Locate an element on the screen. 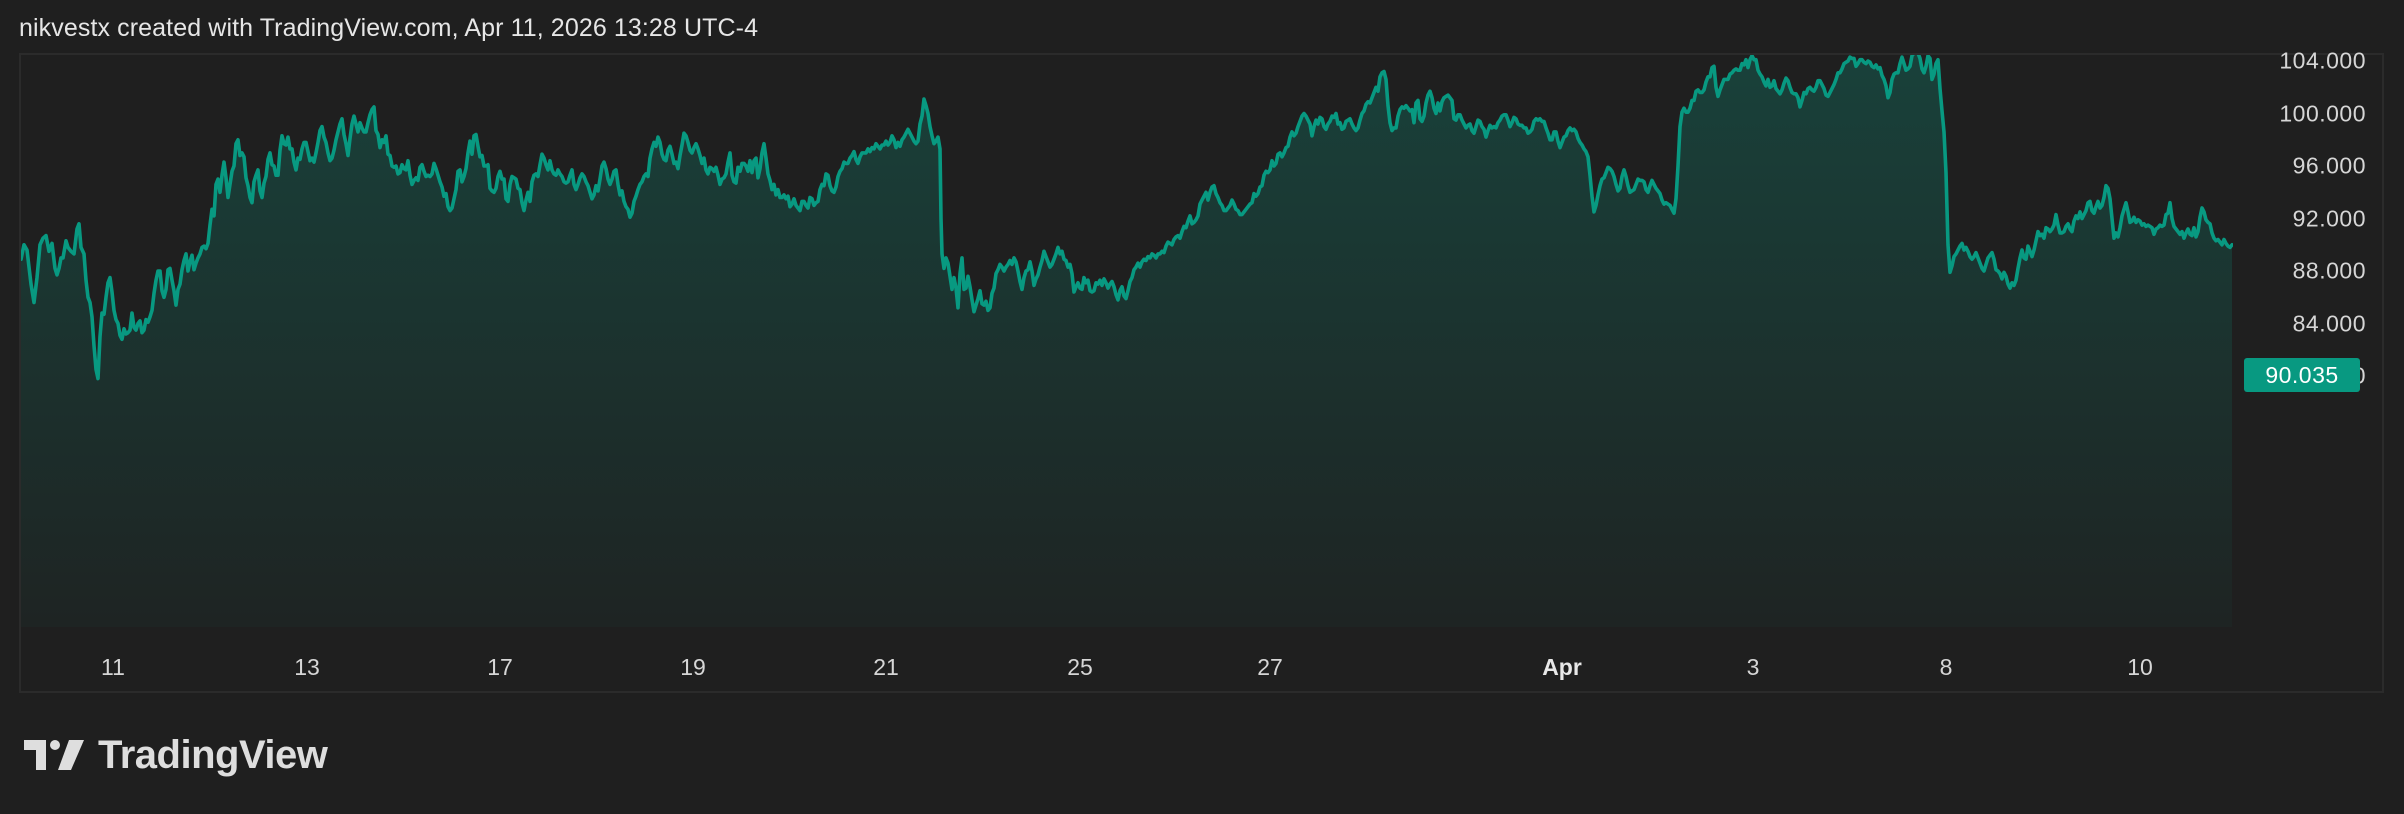  x-tick-label: 13 is located at coordinates (307, 667).